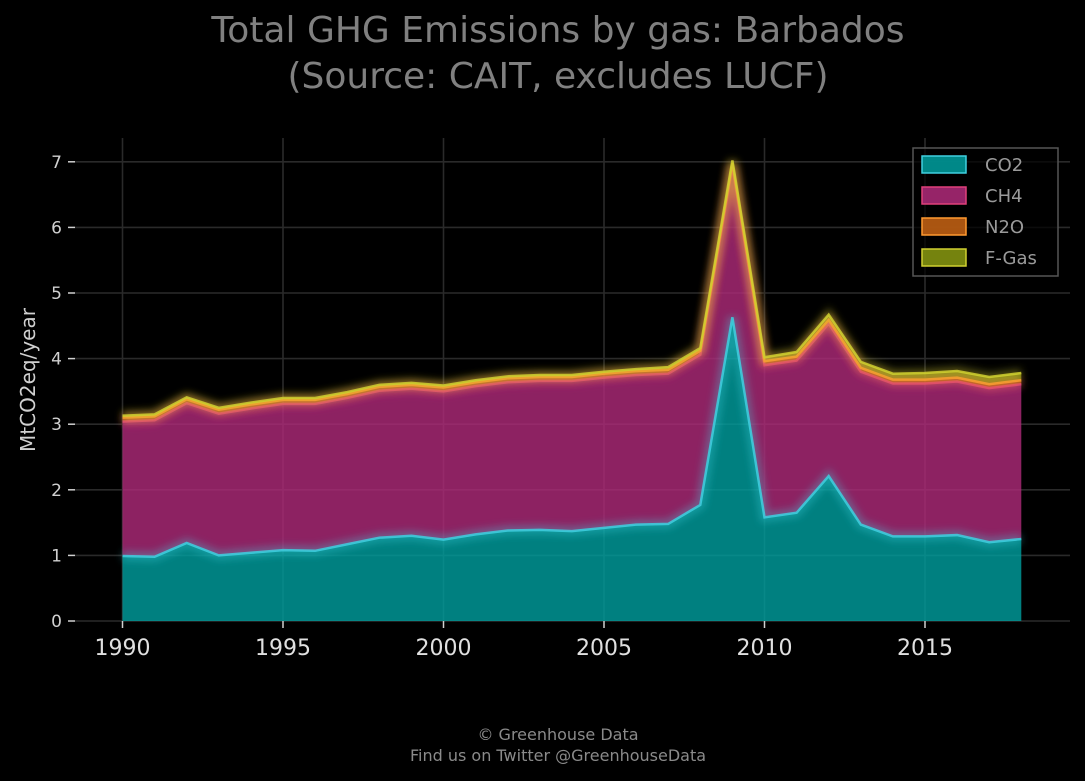 This screenshot has height=781, width=1085. I want to click on y-tick-label: 7, so click(56, 163).